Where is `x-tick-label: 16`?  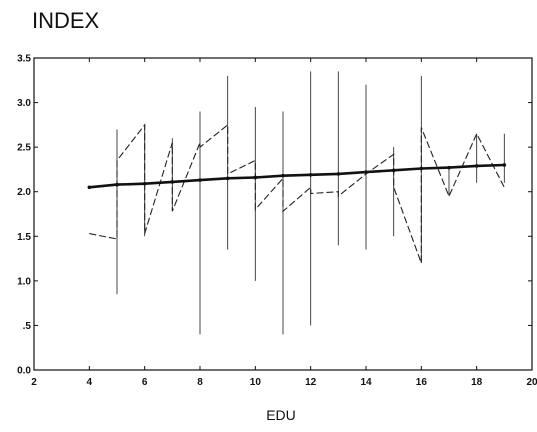 x-tick-label: 16 is located at coordinates (422, 382).